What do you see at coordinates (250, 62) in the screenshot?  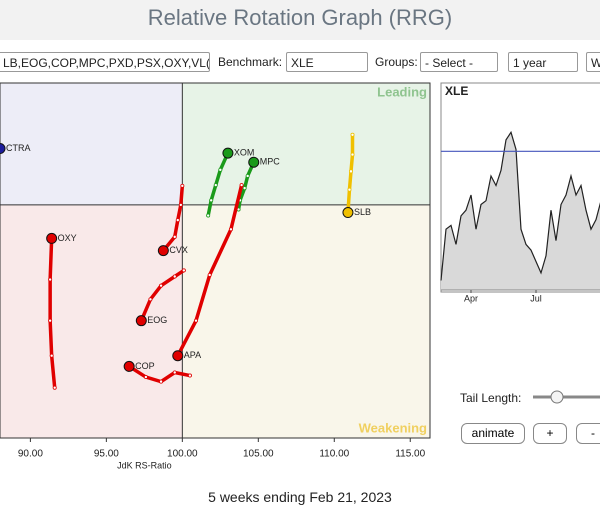 I see `benchmark-label: Benchmark:` at bounding box center [250, 62].